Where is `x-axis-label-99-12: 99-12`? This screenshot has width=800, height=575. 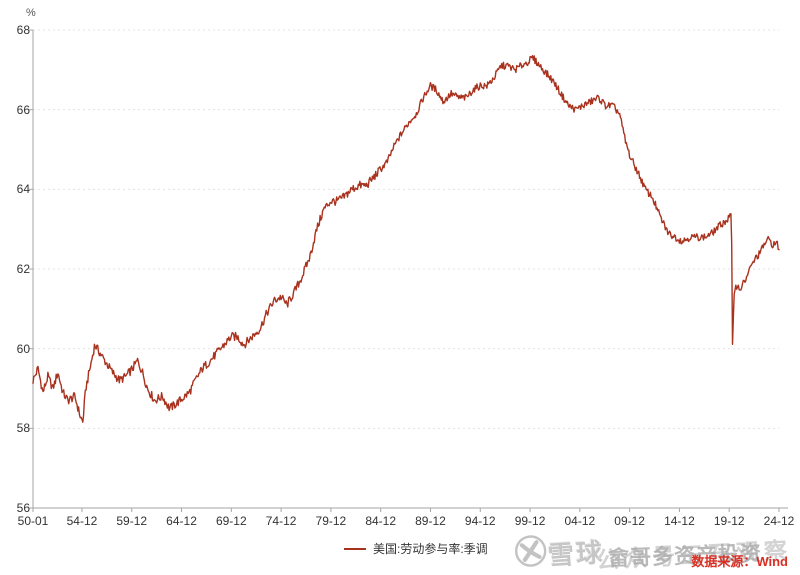
x-axis-label-99-12: 99-12 is located at coordinates (530, 521).